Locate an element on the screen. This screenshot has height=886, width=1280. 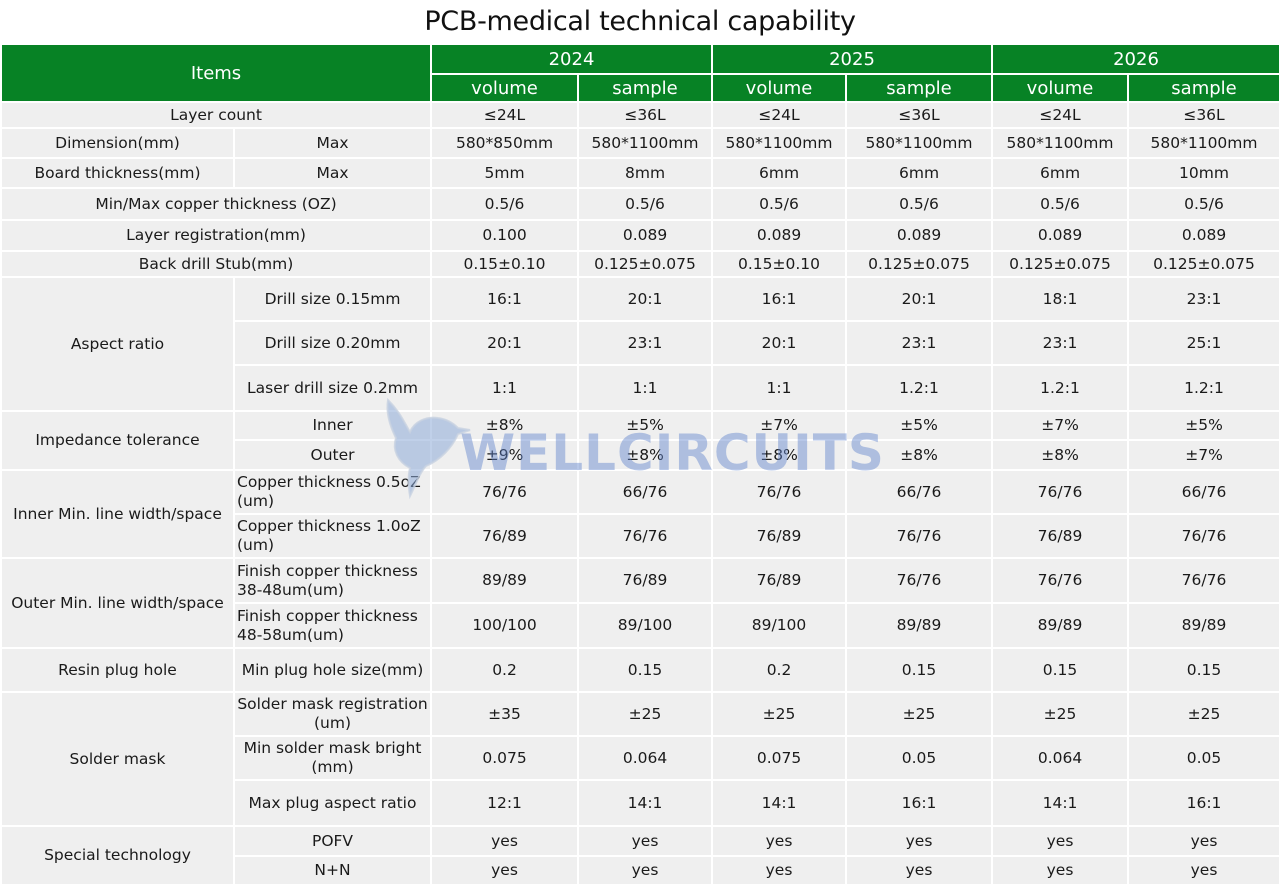
row-label: Outer Min. line width/space is located at coordinates (117, 603).